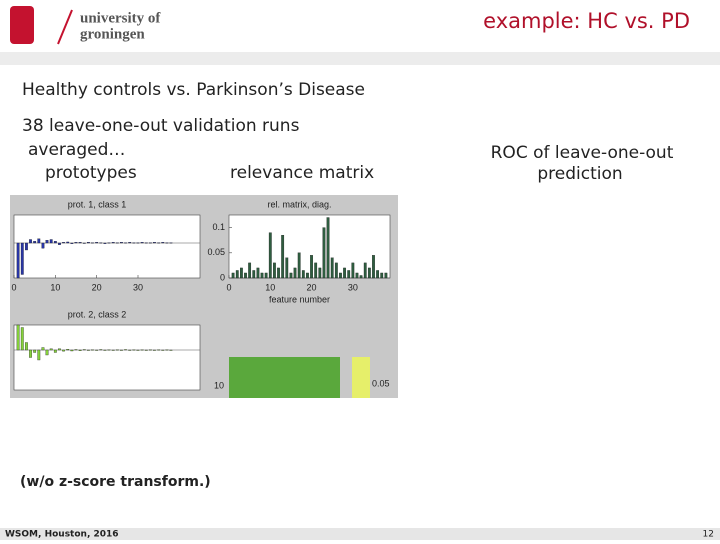 This screenshot has height=544, width=720. I want to click on caption: prototypes, so click(91, 173).